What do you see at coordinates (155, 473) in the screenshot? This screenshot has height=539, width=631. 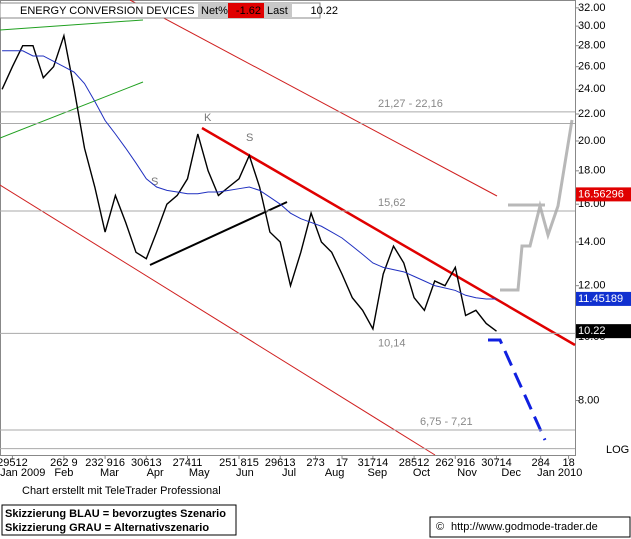 I see `month-label: Apr` at bounding box center [155, 473].